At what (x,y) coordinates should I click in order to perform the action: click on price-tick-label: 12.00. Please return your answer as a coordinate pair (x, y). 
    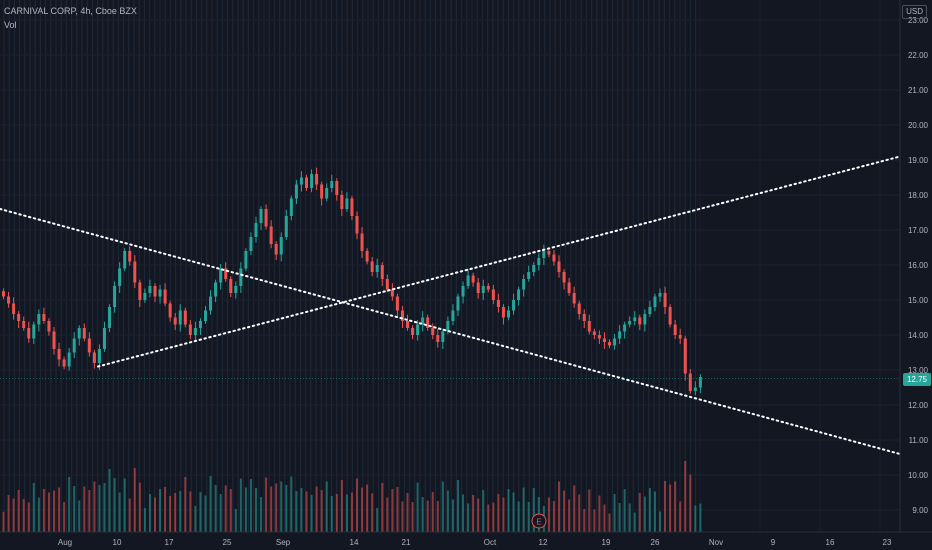
    Looking at the image, I should click on (918, 405).